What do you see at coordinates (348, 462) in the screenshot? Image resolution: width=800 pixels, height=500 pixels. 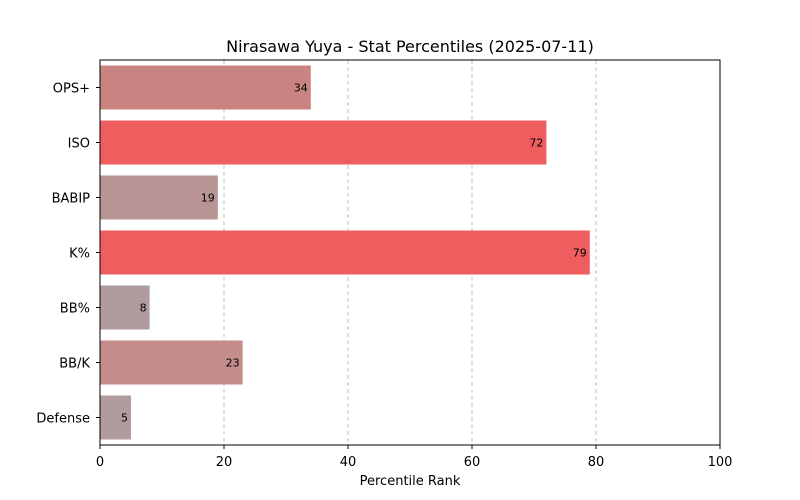 I see `x-tick-label-40: 40` at bounding box center [348, 462].